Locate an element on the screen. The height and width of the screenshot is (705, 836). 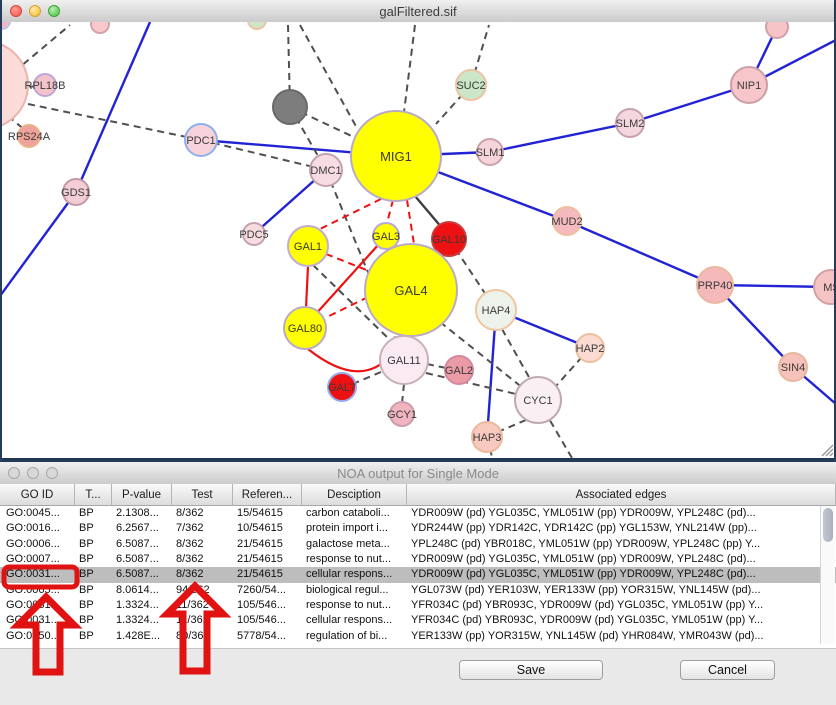
column-header-description: Desciption is located at coordinates (354, 494).